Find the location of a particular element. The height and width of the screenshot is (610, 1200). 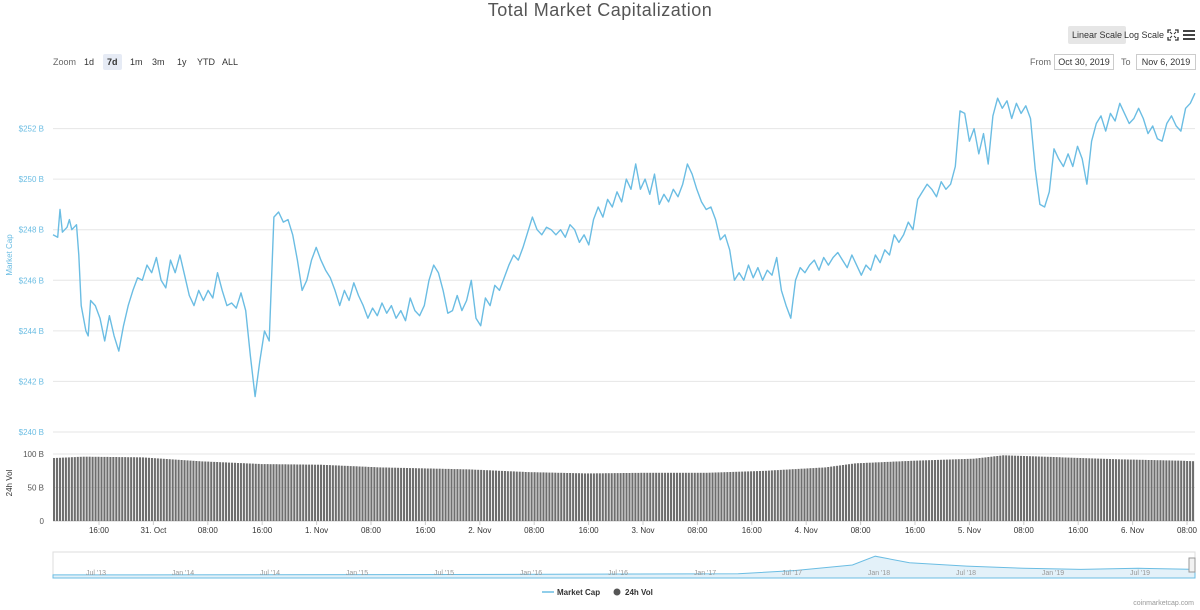

legend-market-cap: Market Cap is located at coordinates (578, 592).